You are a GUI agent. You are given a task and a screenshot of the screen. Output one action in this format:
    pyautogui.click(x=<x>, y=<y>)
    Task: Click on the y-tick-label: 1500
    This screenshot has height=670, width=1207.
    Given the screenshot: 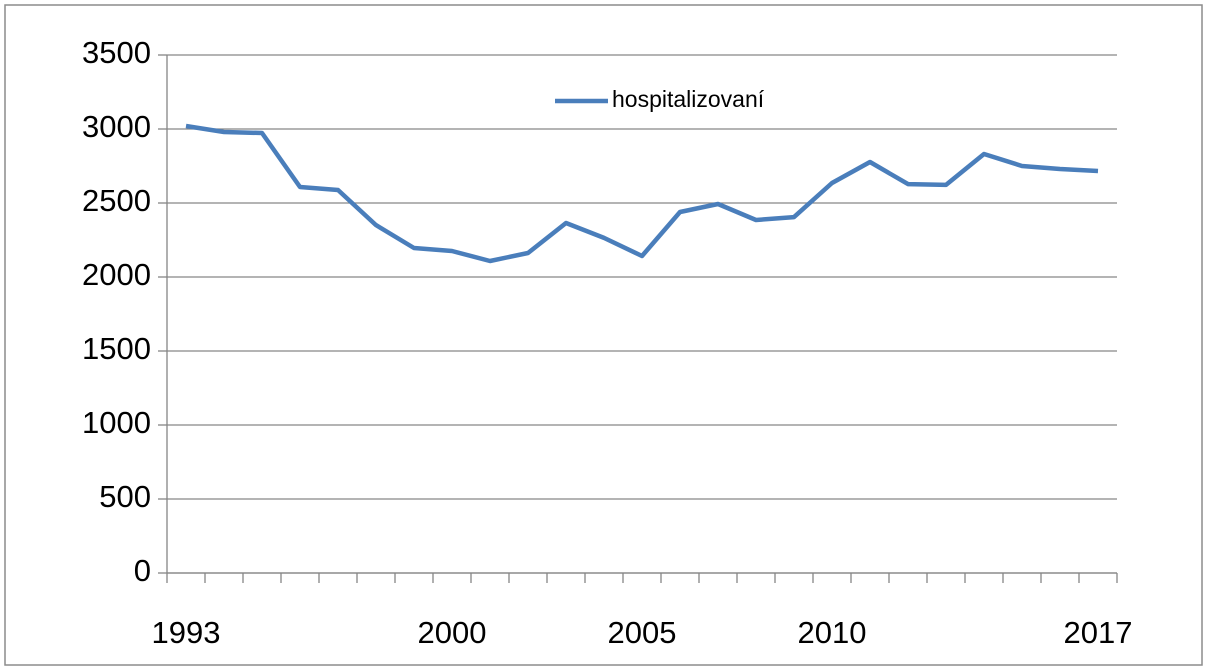 What is the action you would take?
    pyautogui.click(x=116, y=348)
    